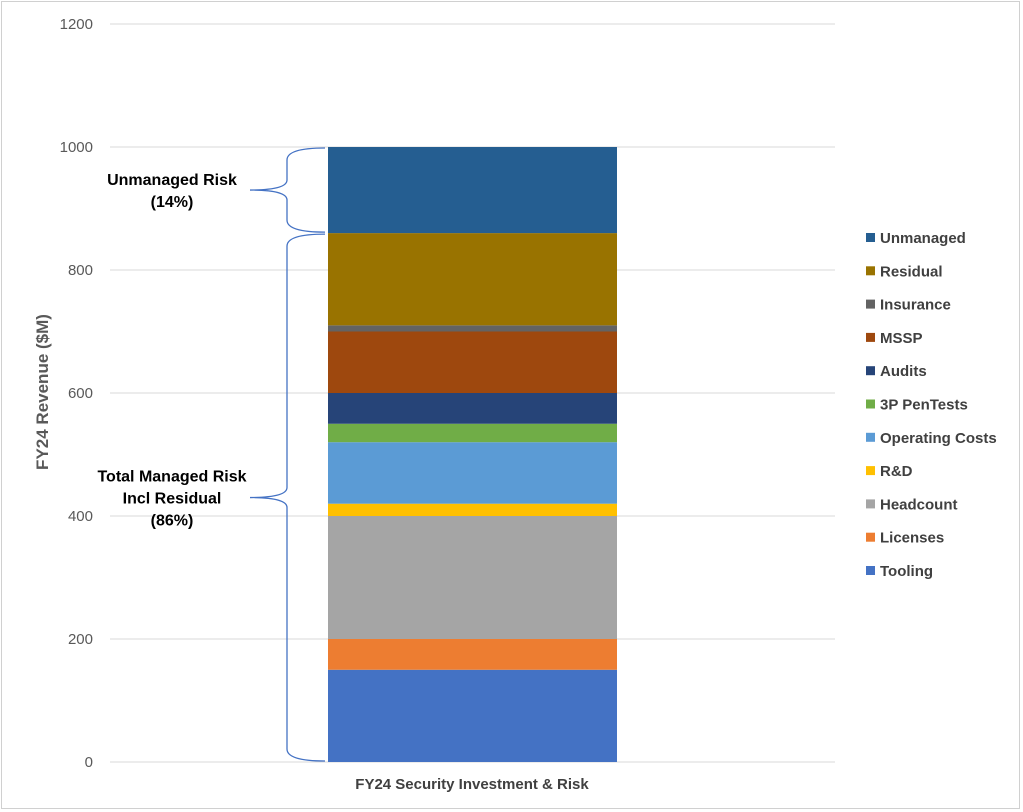 This screenshot has width=1023, height=812. What do you see at coordinates (472, 715) in the screenshot?
I see `bar-segment-tooling` at bounding box center [472, 715].